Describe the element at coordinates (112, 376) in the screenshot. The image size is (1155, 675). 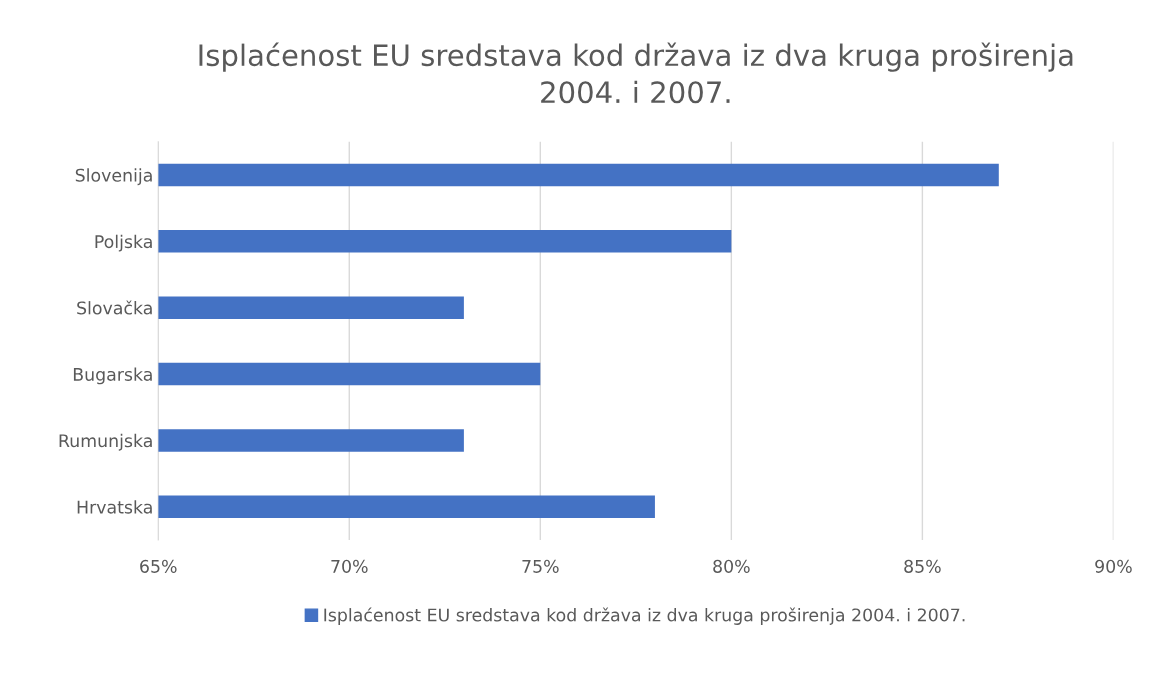
I see `y-tick-label: Bugarska` at that location.